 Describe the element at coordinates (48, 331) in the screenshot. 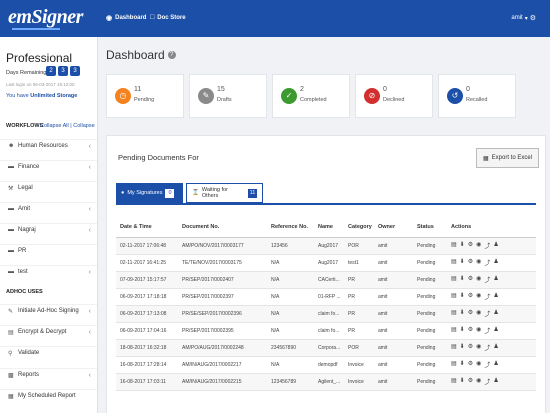

I see `sidebar-item-encrypt-decrypt: ▤ Encrypt & Decrypt ‹` at that location.